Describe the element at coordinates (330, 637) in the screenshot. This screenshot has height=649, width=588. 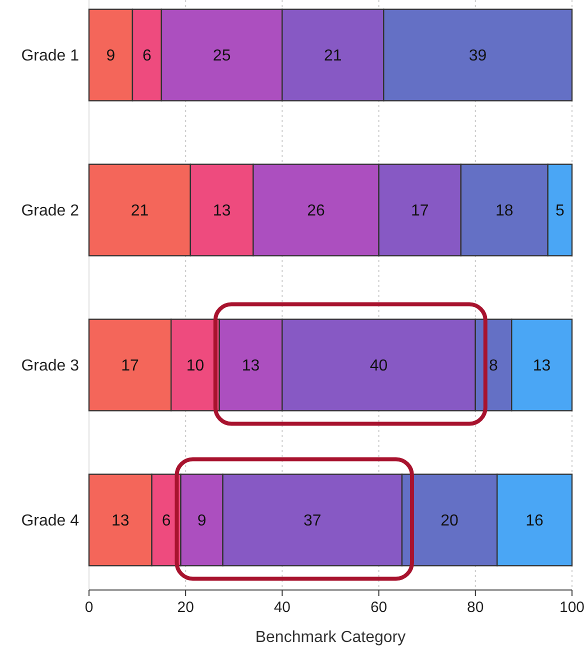
I see `x-axis-title: Benchmark Category` at that location.